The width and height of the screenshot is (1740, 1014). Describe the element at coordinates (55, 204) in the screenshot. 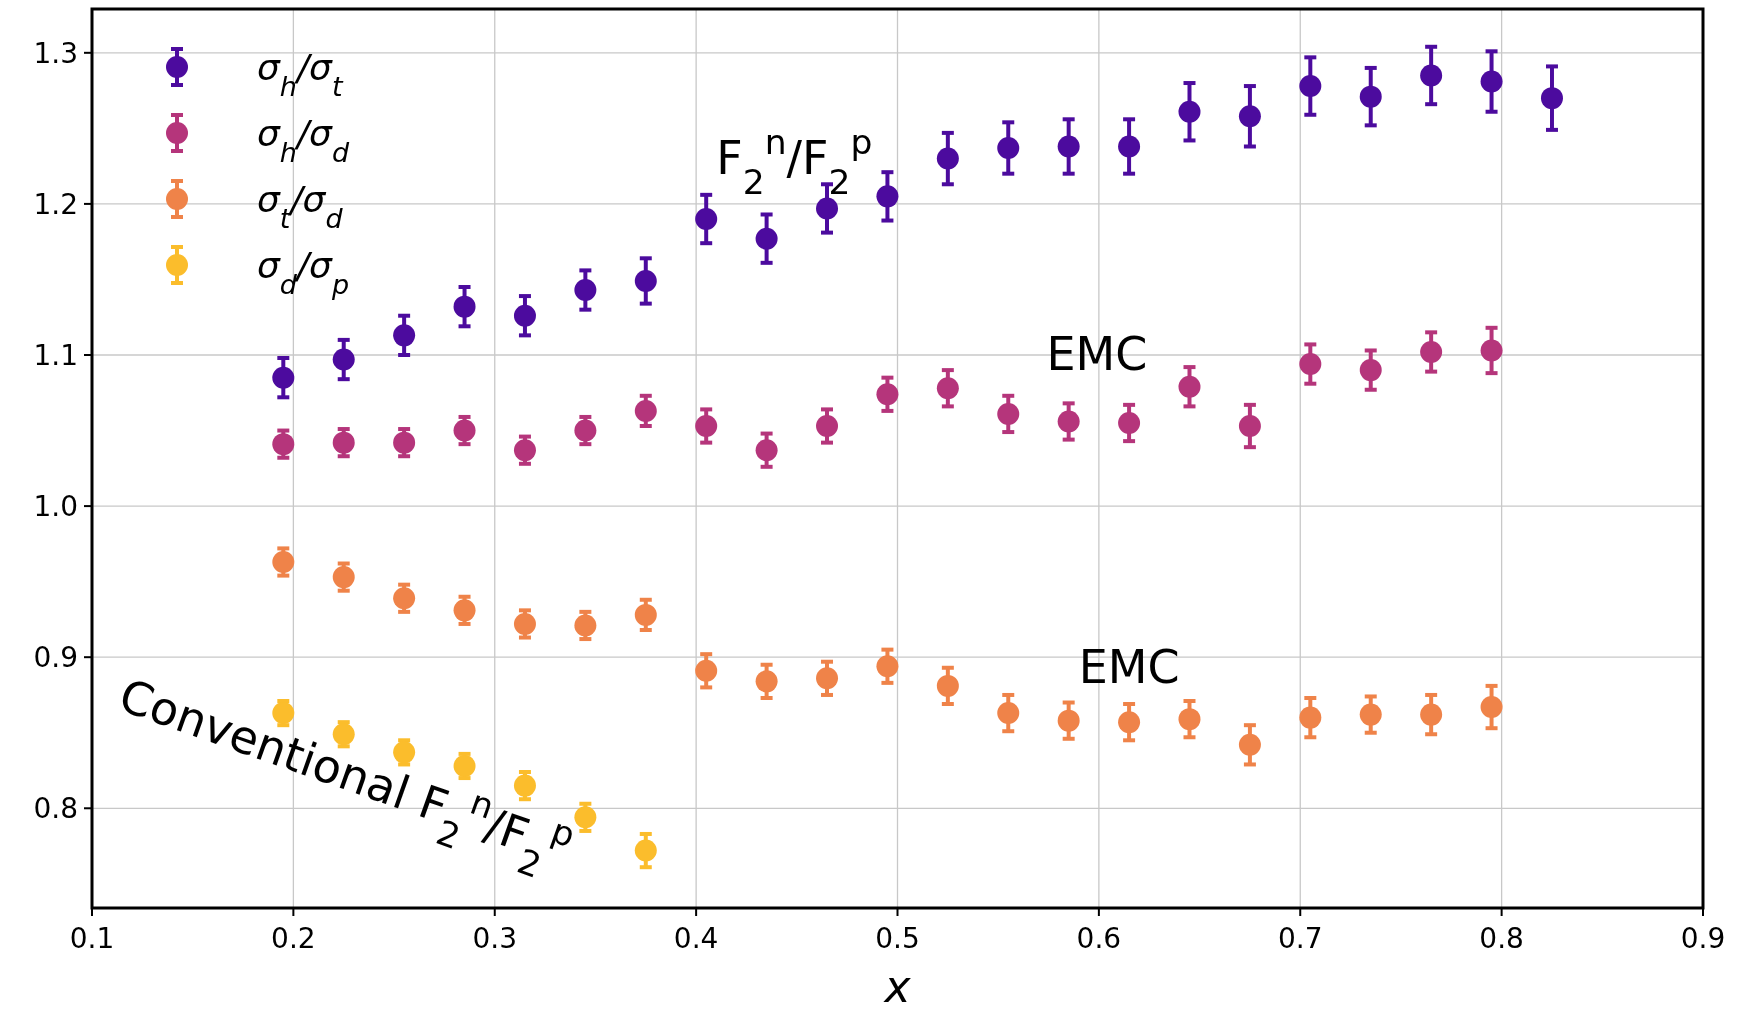

I see `y-tick-label: 1.2` at that location.